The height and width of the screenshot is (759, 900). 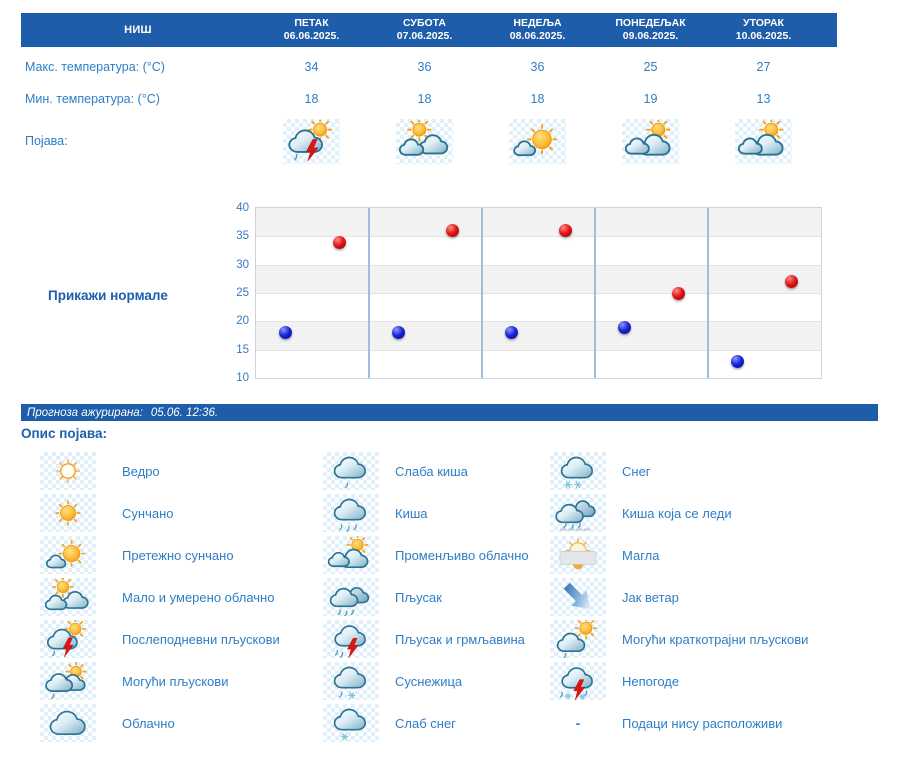 I want to click on day-name: СУБОТА, so click(x=424, y=22).